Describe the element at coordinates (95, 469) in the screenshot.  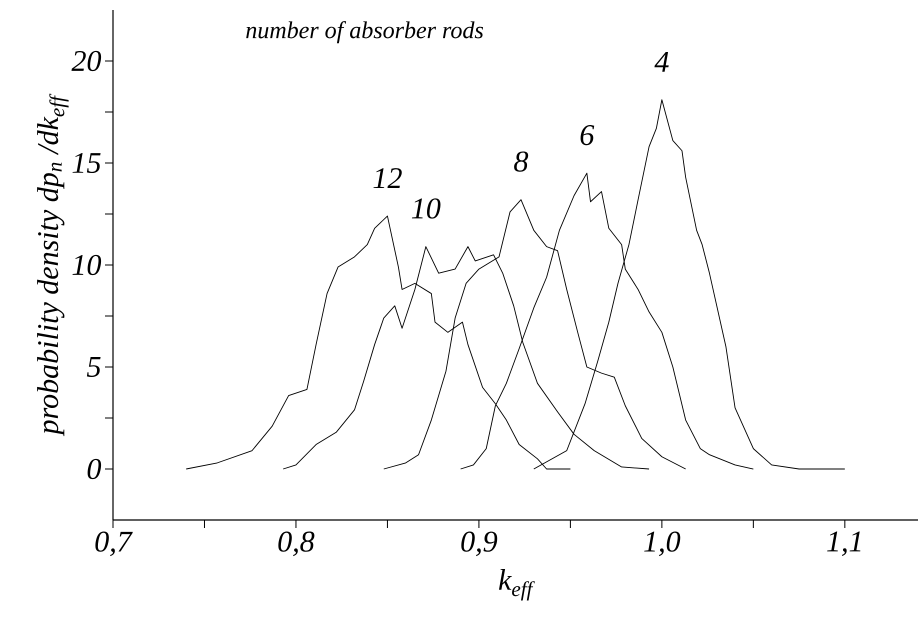
I see `y-tick-label: 0` at that location.